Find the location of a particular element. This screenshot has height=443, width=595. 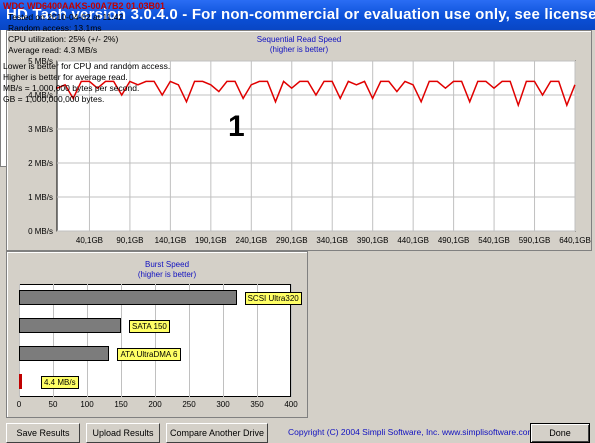

burst-tick-label: 50 is located at coordinates (53, 404).